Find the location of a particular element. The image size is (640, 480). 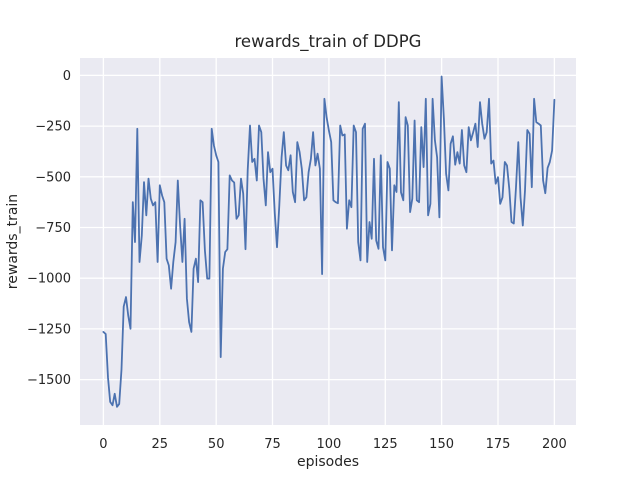

x-tick-label: 100 is located at coordinates (328, 444).